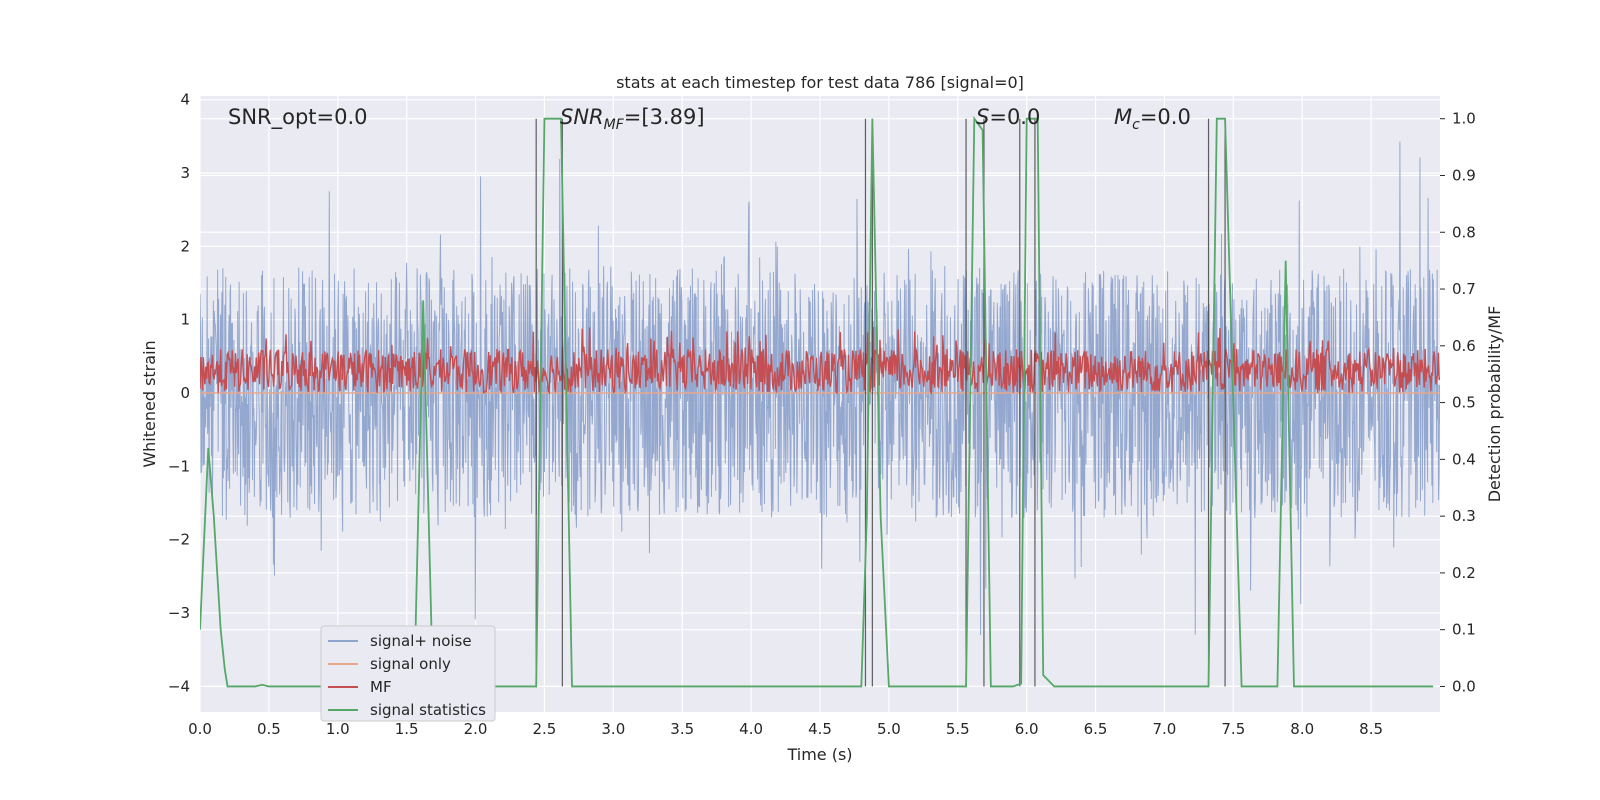  Describe the element at coordinates (185, 173) in the screenshot. I see `y-tick-label: 3` at that location.